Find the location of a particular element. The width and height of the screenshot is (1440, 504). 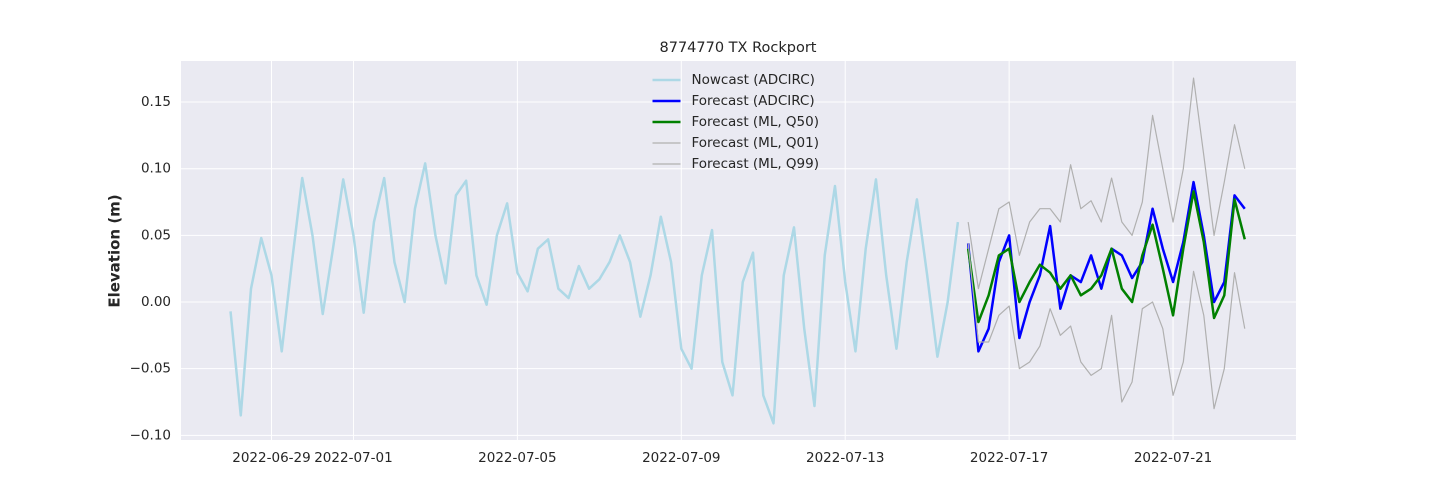

legend-label: Forecast (ML, Q50) is located at coordinates (756, 122).